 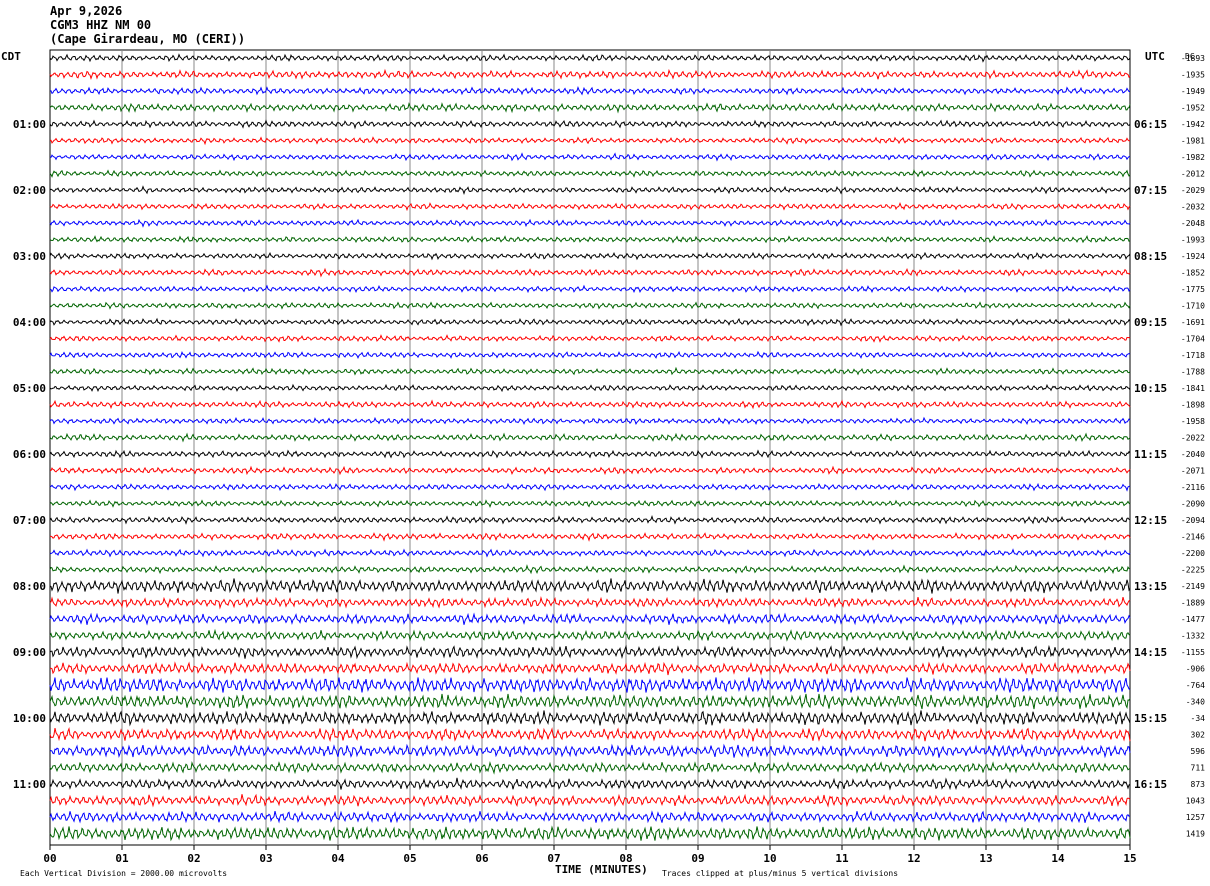 I want to click on right-hour-label: 09:15, so click(x=1150, y=322).